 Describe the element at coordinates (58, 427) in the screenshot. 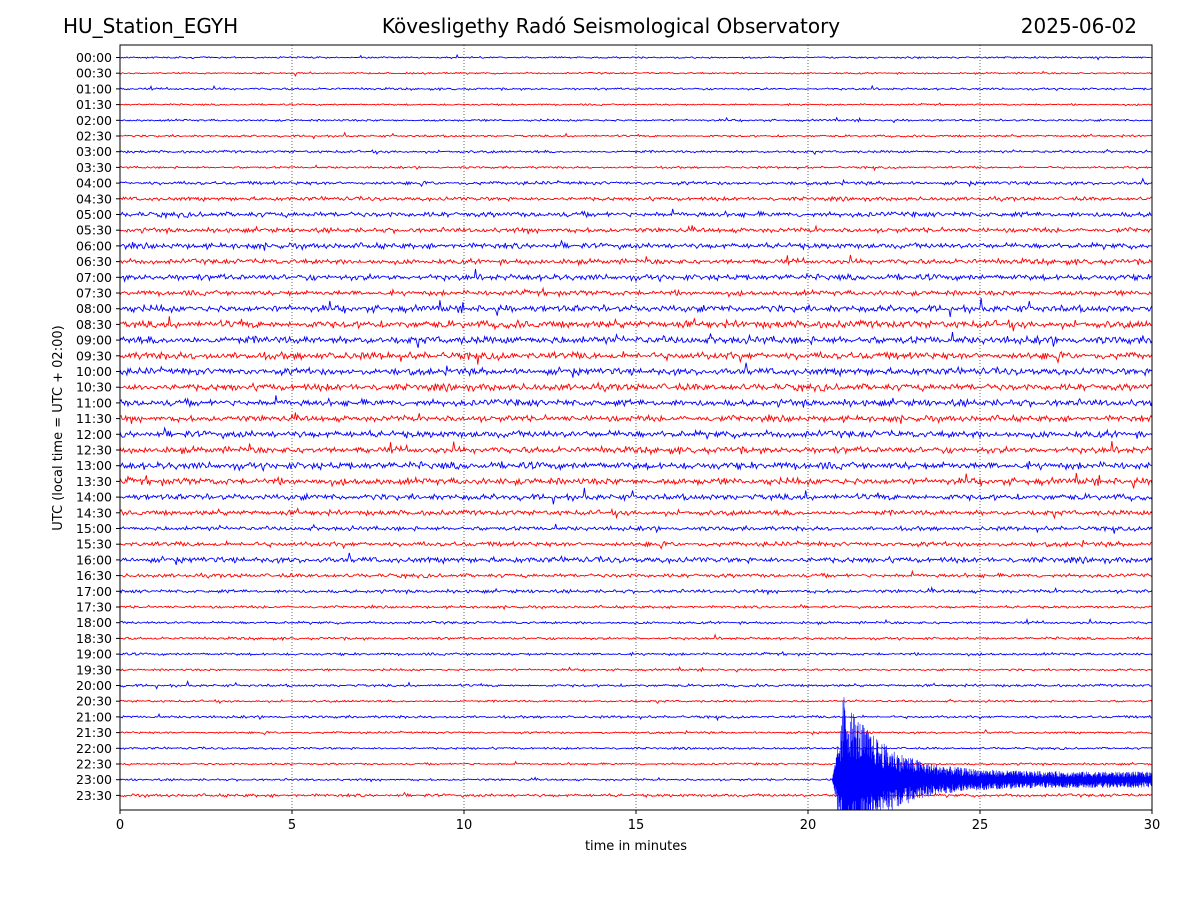

I see `y-axis-label: UTC (local time = UTC + 02:00)` at that location.